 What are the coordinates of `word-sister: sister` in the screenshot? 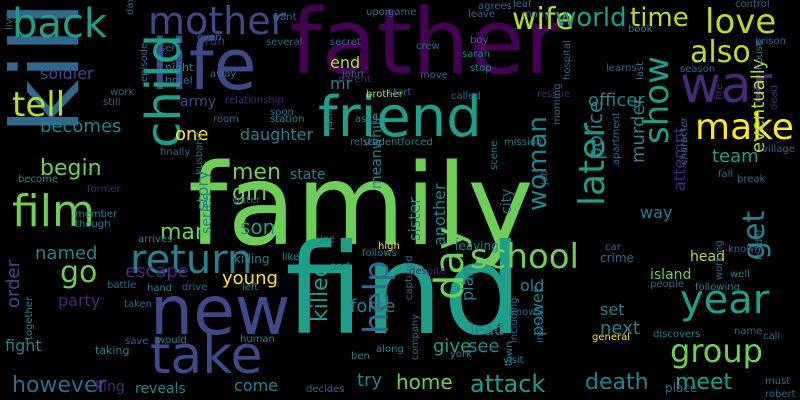 It's located at (414, 219).